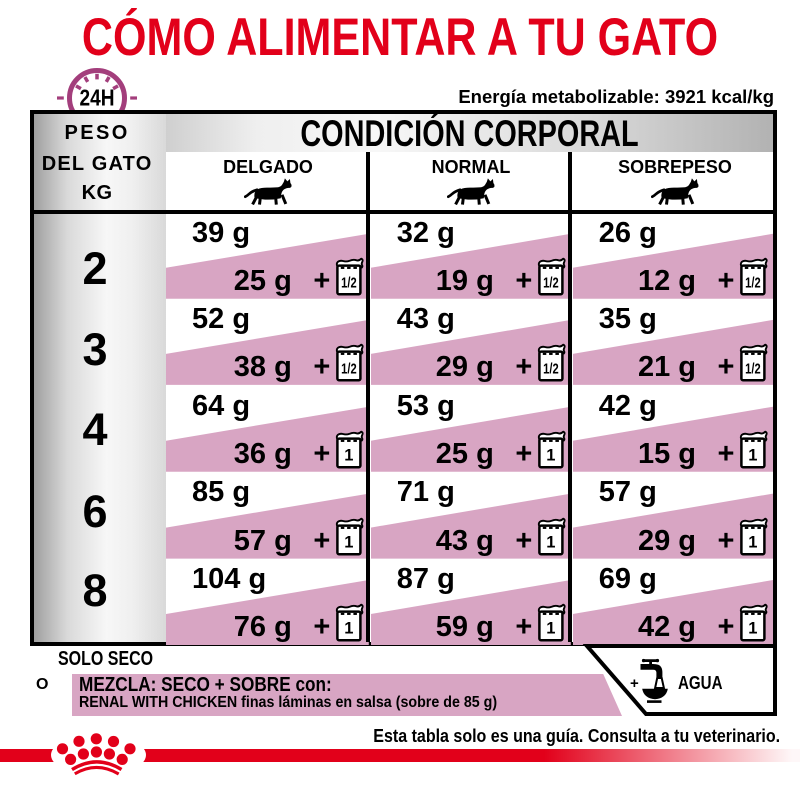 This screenshot has height=800, width=800. I want to click on svg-text: 24H, so click(97, 98).